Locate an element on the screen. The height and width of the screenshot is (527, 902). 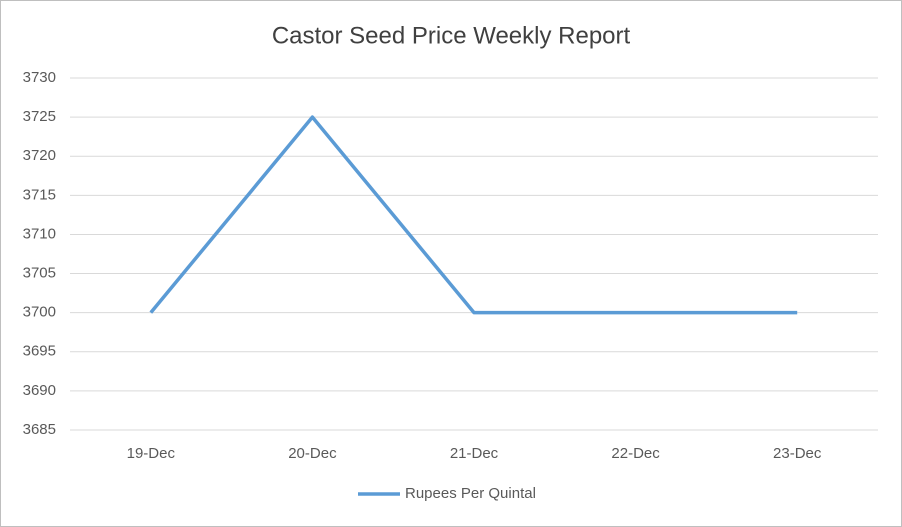
y-tick-label: 3710 is located at coordinates (39, 233).